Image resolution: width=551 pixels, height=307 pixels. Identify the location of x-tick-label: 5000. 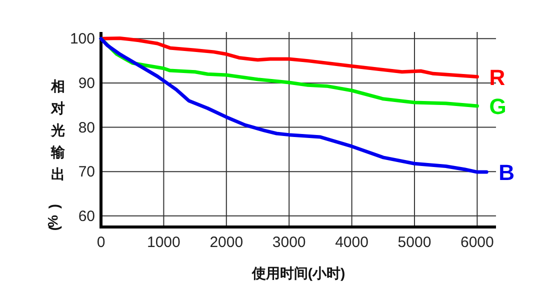
(415, 242).